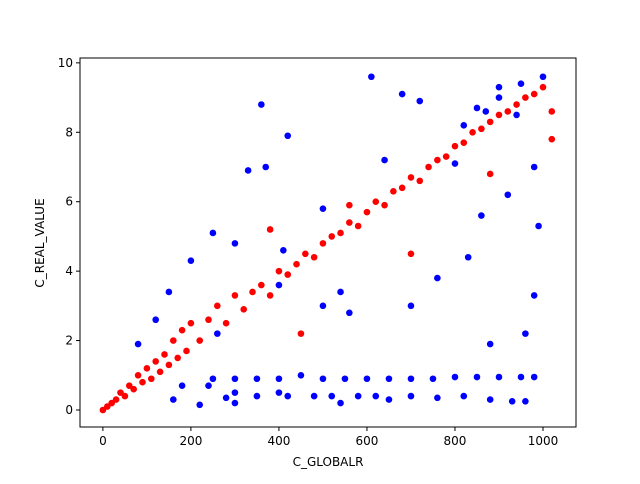  I want to click on x-tick-label: 0, so click(103, 441).